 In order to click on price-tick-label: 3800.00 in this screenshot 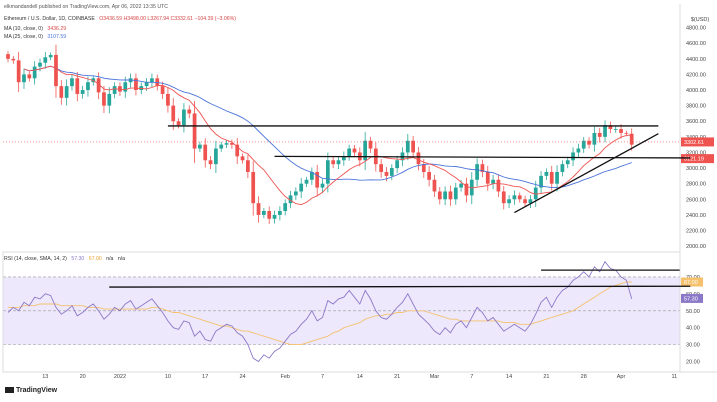, I will do `click(696, 107)`.